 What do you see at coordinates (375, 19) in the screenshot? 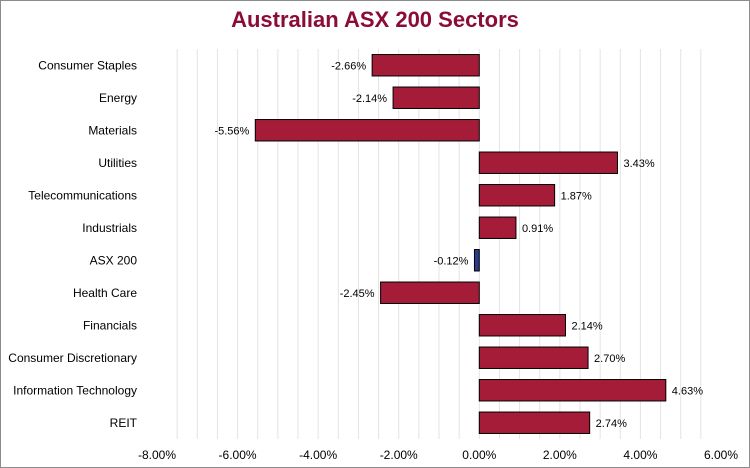
I see `chart-title: Australian ASX 200 Sectors` at bounding box center [375, 19].